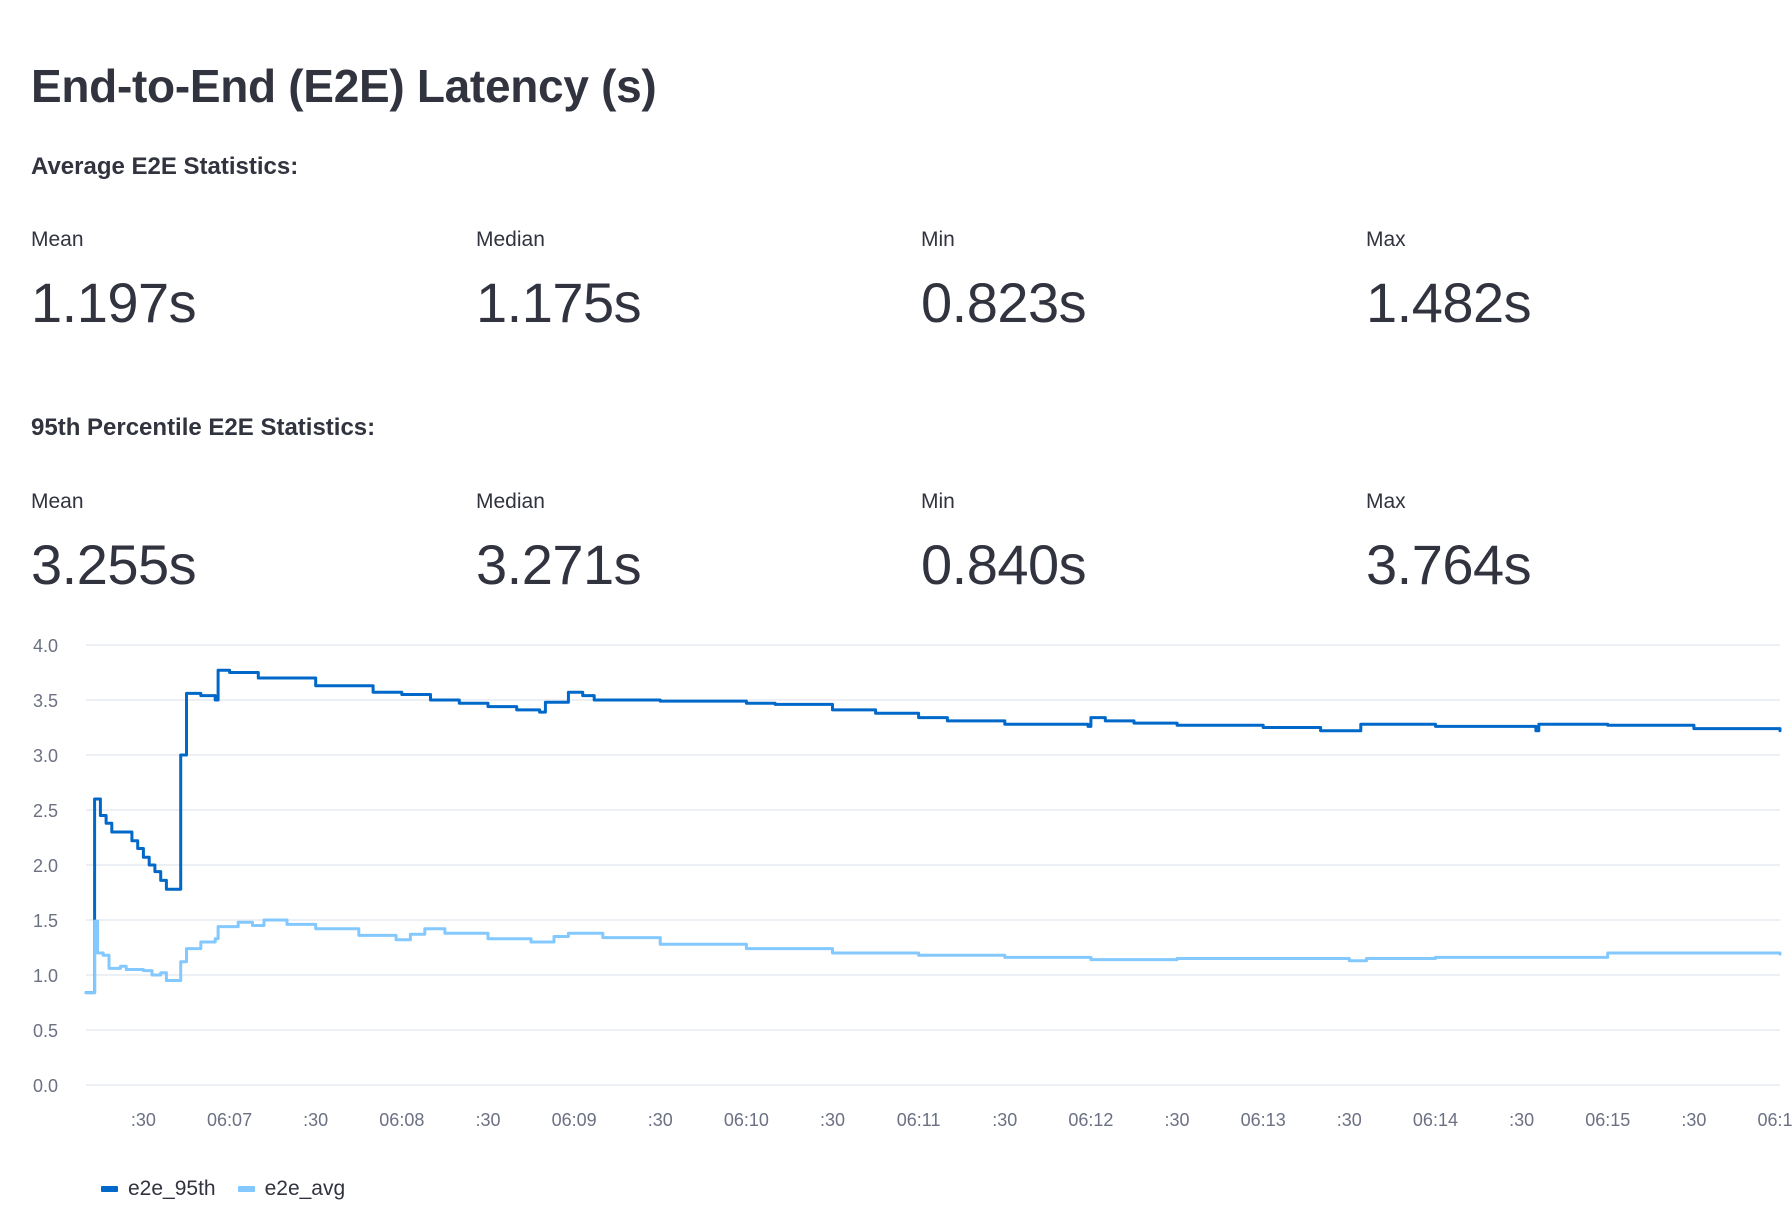 The height and width of the screenshot is (1222, 1792). What do you see at coordinates (1121, 543) in the screenshot?
I see `p95-min-metric: Min 0.840s` at bounding box center [1121, 543].